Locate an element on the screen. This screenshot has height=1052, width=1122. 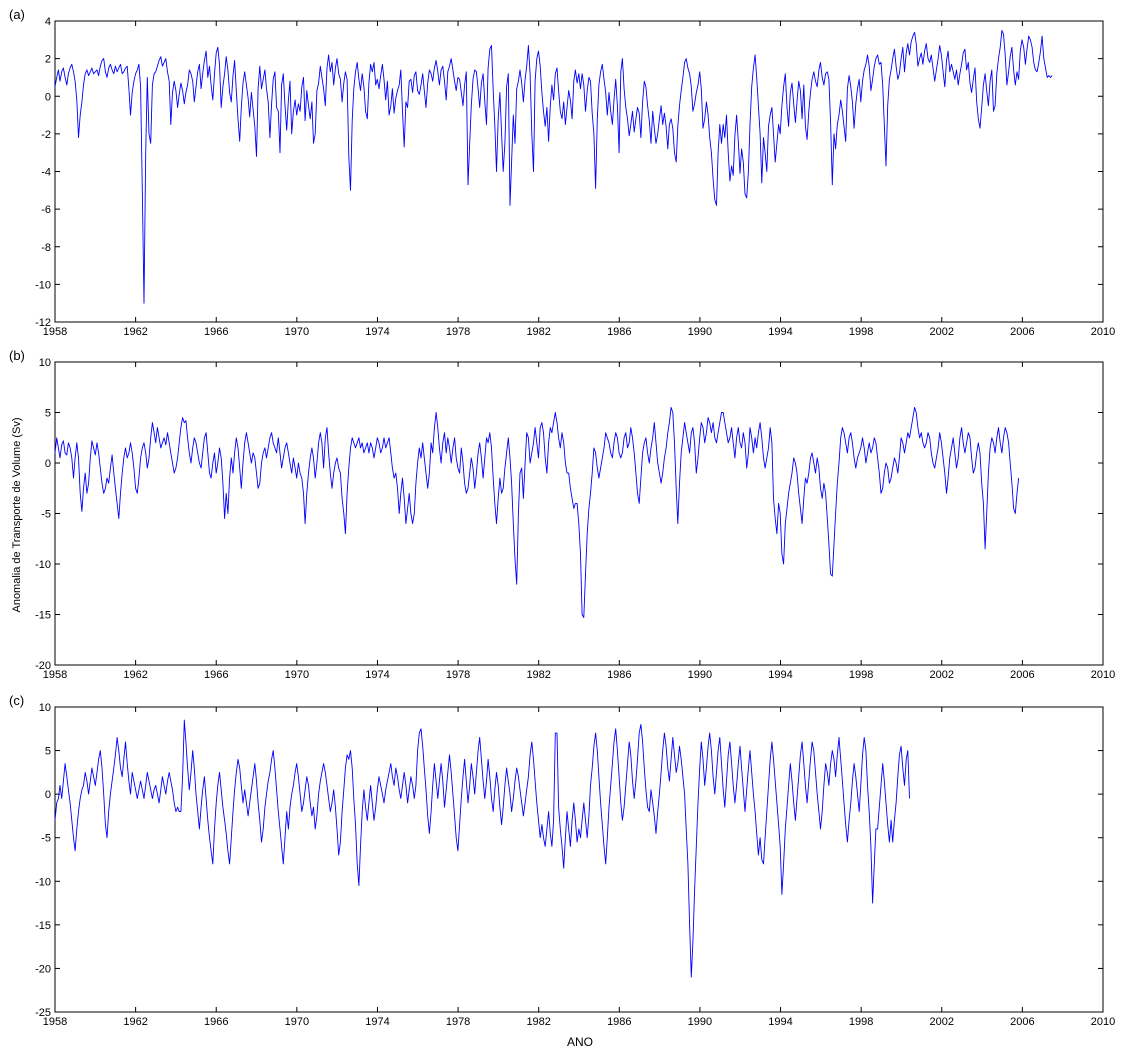
y-axis-label: Anomalia de Transporte de Volume (Sv) is located at coordinates (17, 514).